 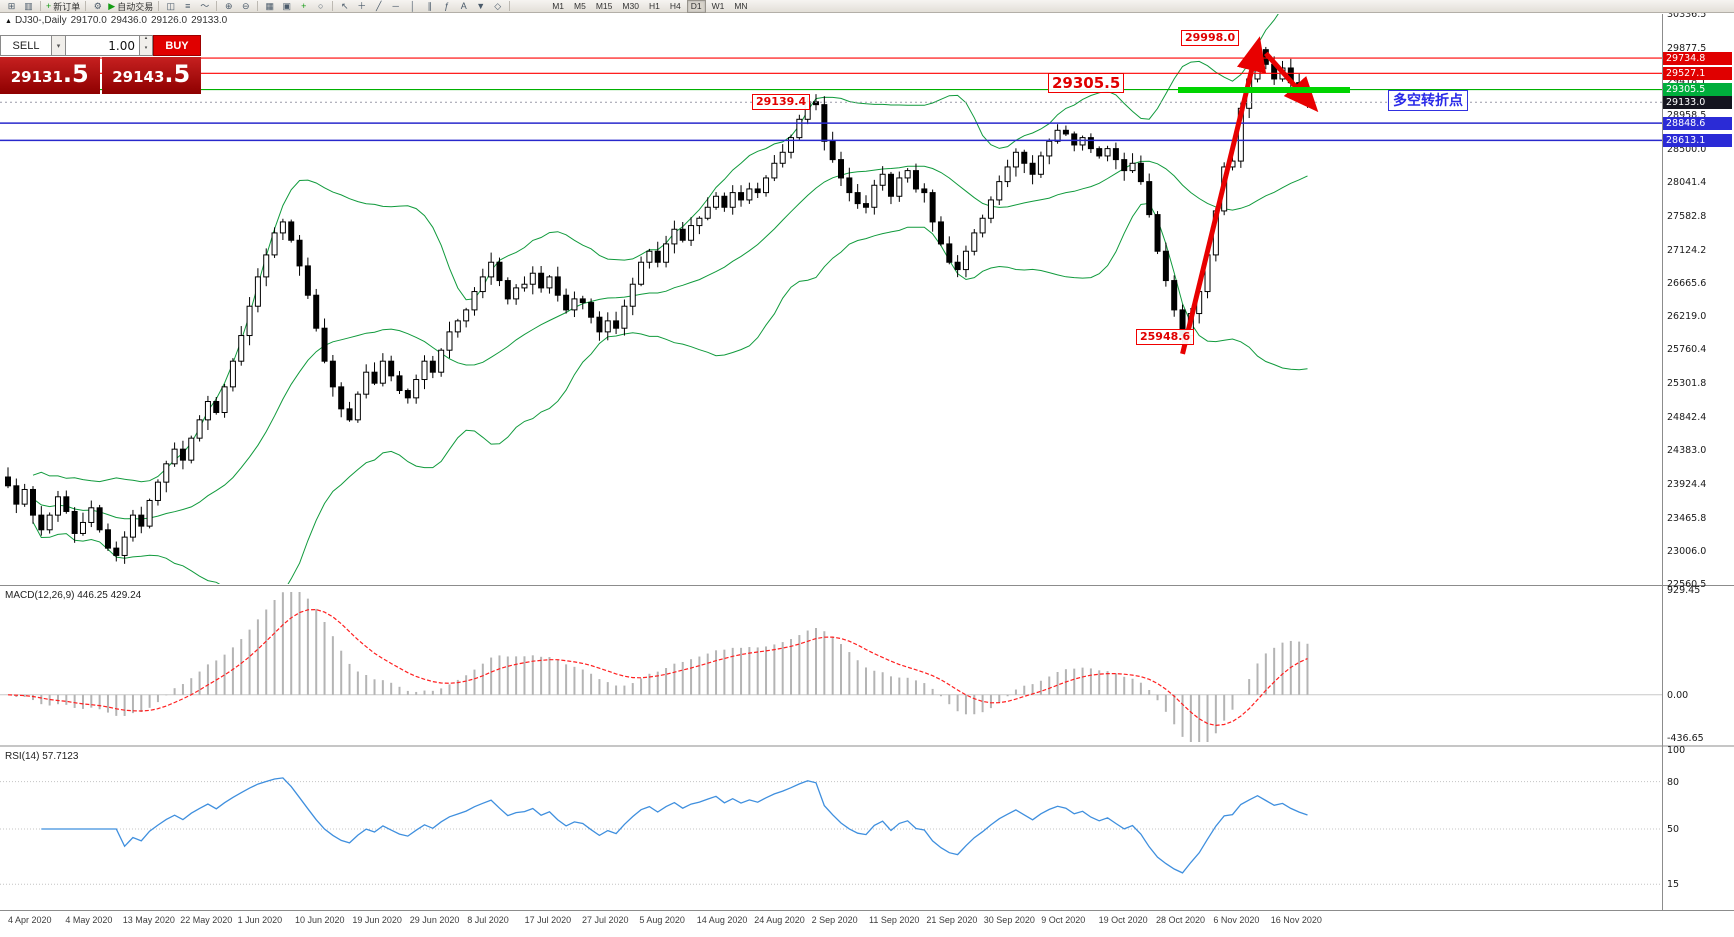 I want to click on text-icon-glyph: A, so click(x=463, y=6).